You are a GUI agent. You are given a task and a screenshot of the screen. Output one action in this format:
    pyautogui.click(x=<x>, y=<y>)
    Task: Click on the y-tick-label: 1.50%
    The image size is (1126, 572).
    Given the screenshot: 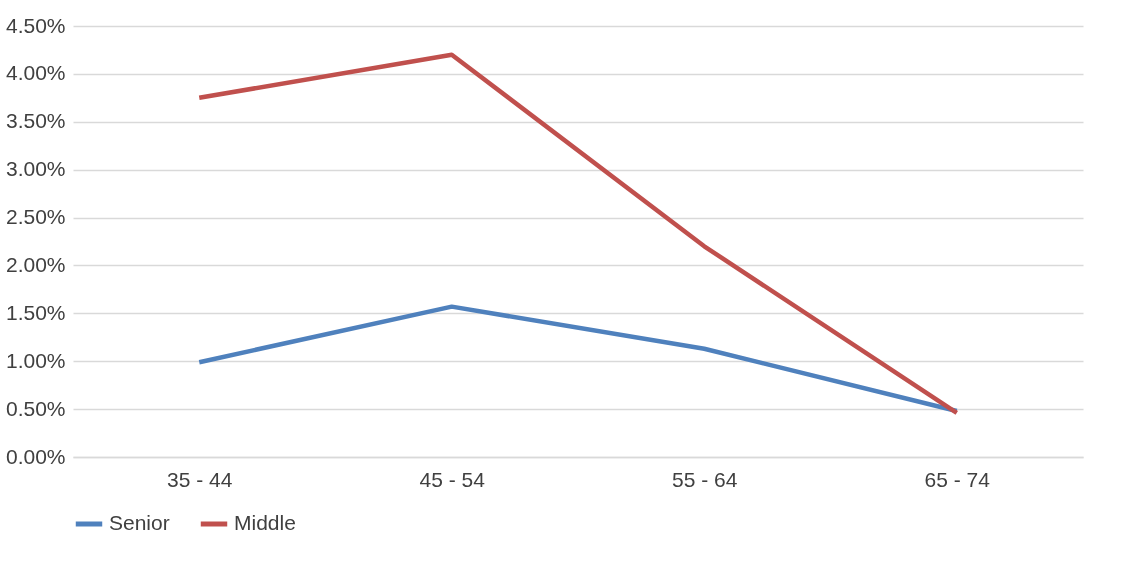 What is the action you would take?
    pyautogui.click(x=35, y=312)
    